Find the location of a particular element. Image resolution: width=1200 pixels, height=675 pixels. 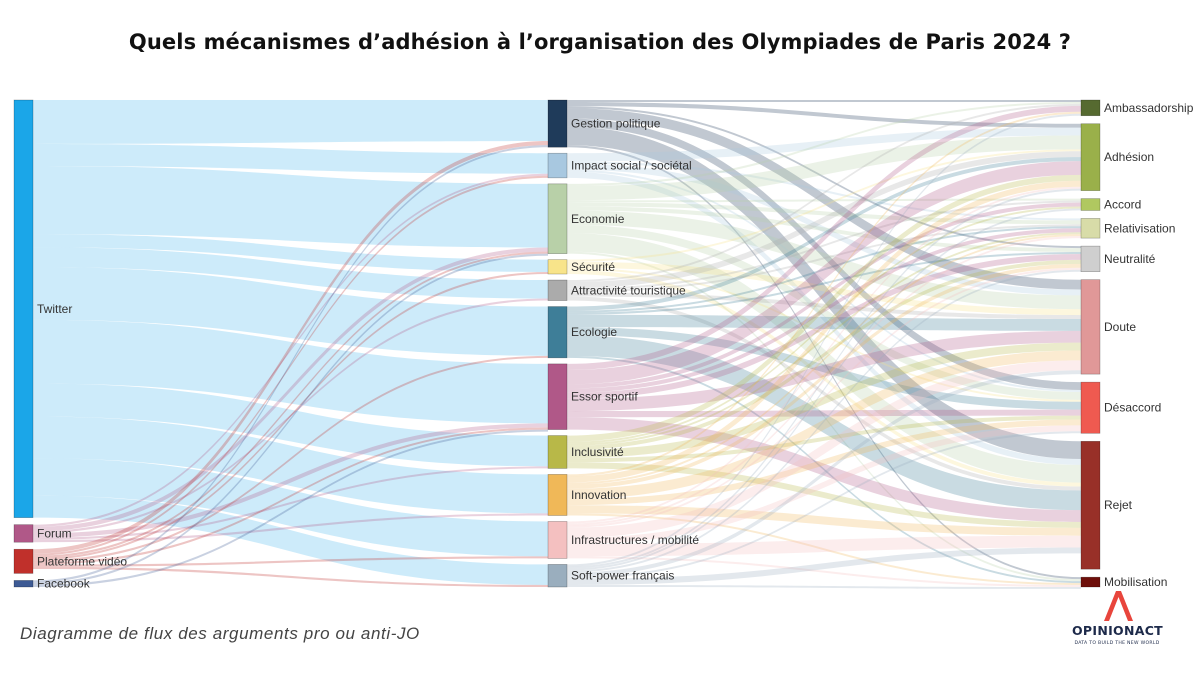

flow-impact-to-relativisation is located at coordinates (824, 191).